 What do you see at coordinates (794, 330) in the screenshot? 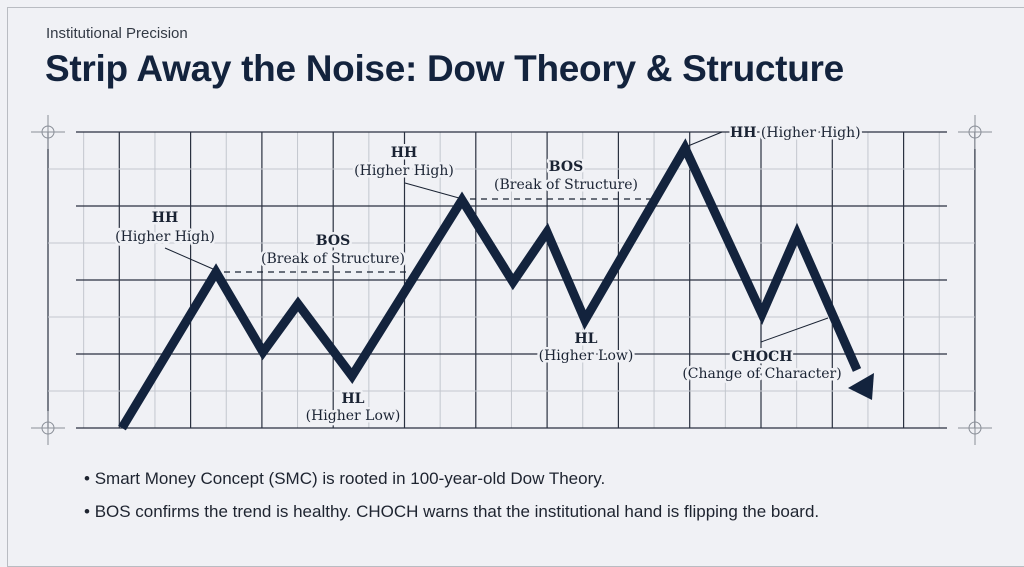
I see `leader-choch` at bounding box center [794, 330].